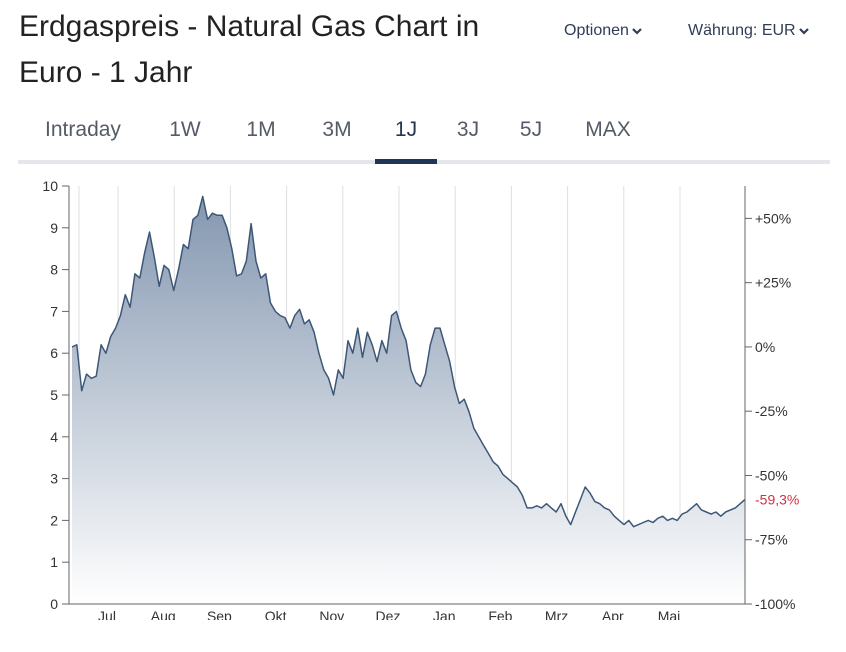 The height and width of the screenshot is (652, 846). What do you see at coordinates (771, 411) in the screenshot?
I see `y2-tick-label: -25%` at bounding box center [771, 411].